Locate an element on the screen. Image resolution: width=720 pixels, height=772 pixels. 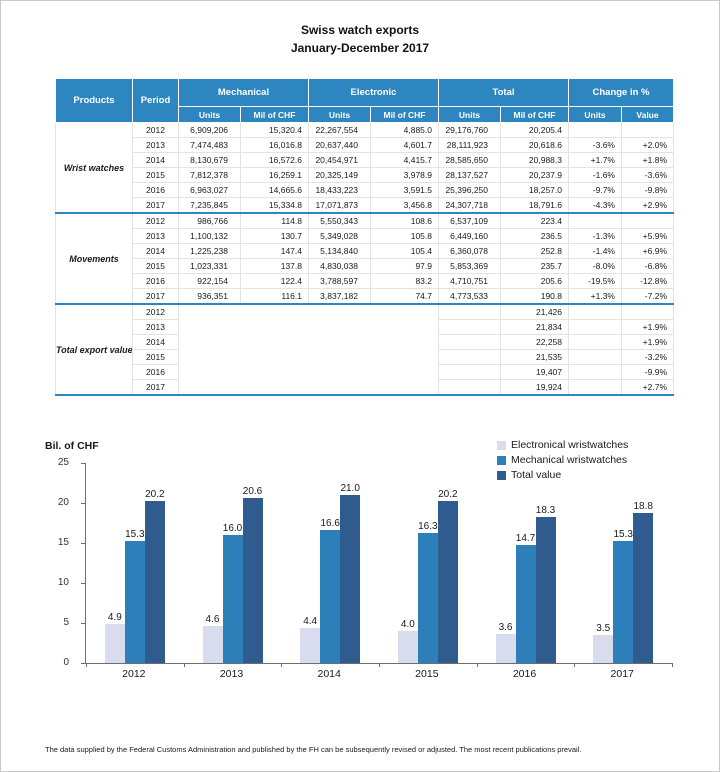
y-tick-mark is located at coordinates (83, 543).